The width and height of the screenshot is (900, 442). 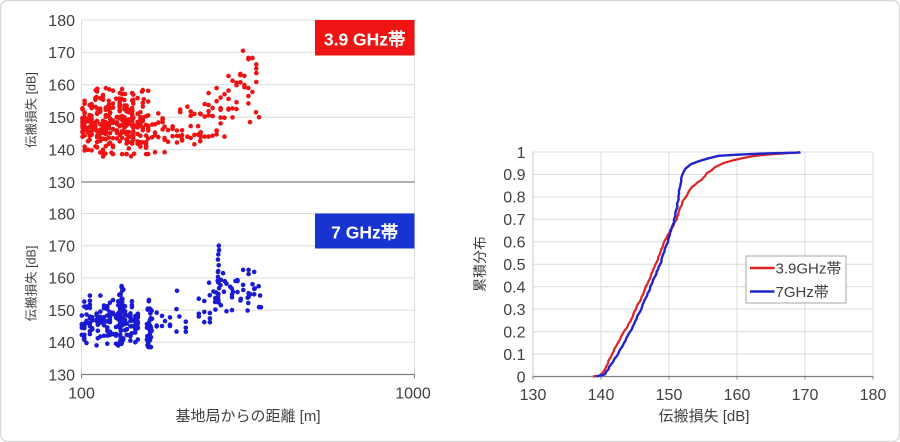 I want to click on svg-text: 累積分布, so click(x=480, y=264).